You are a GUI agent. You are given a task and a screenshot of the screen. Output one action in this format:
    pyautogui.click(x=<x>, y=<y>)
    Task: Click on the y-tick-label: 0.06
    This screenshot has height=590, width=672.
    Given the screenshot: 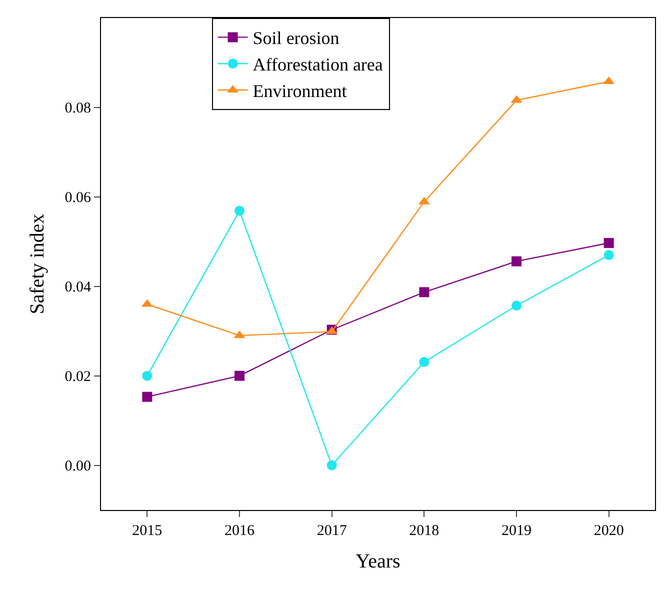 What is the action you would take?
    pyautogui.click(x=78, y=198)
    